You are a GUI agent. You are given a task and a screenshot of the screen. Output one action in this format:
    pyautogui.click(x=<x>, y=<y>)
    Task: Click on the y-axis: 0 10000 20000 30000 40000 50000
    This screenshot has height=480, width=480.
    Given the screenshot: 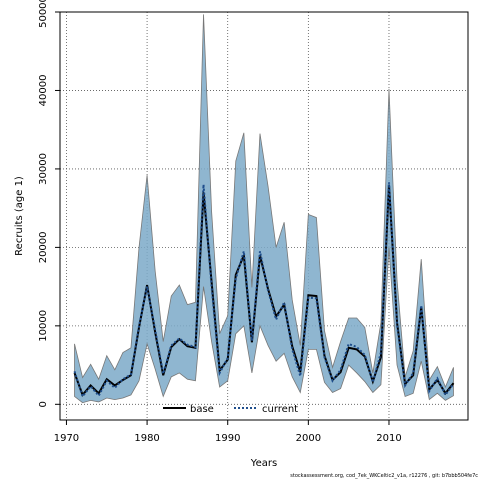 What is the action you would take?
    pyautogui.click(x=49, y=203)
    